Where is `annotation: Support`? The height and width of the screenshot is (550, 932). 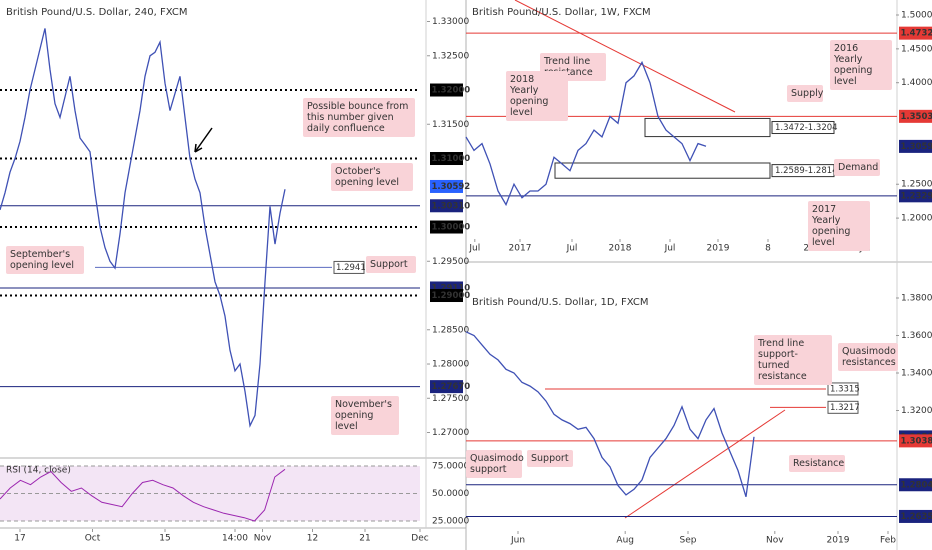
annotation: Support is located at coordinates (391, 264).